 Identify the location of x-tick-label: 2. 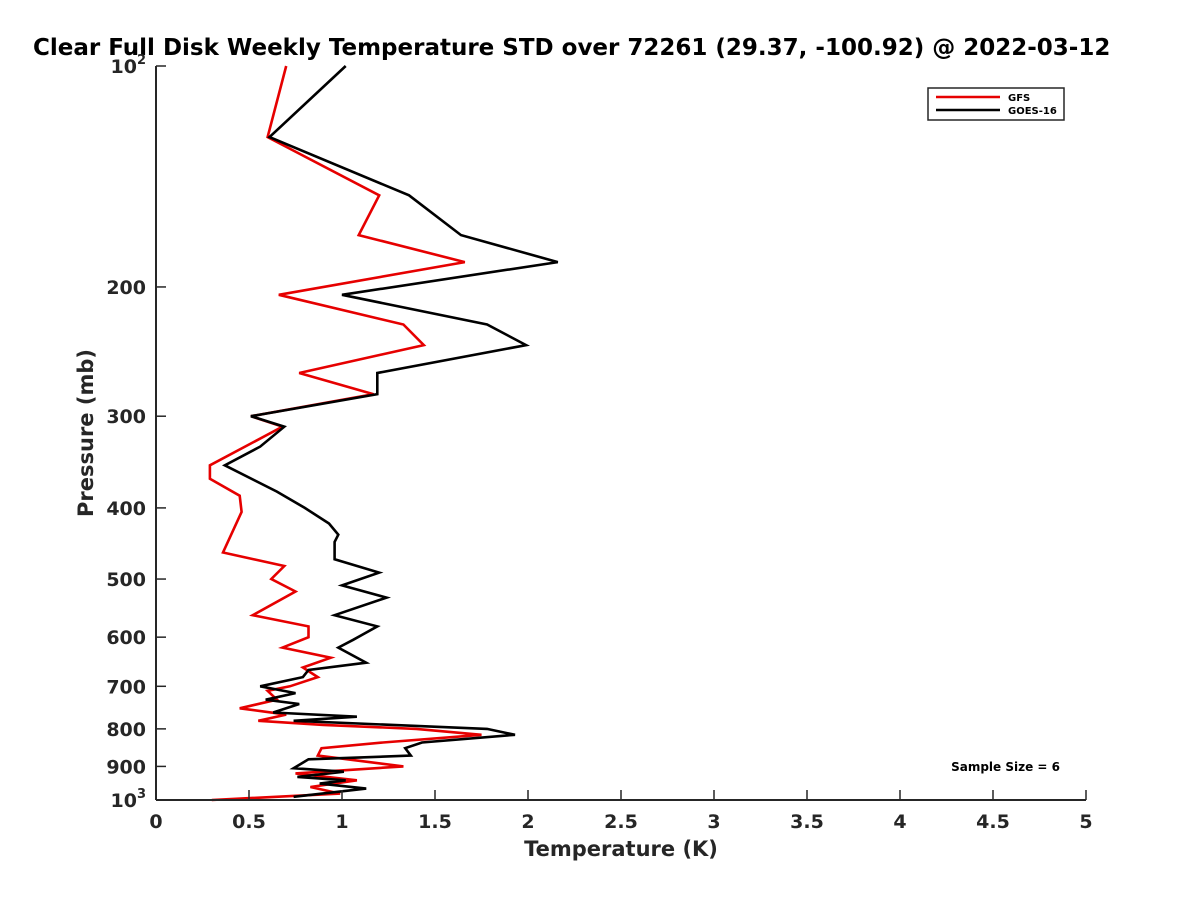
(527, 822).